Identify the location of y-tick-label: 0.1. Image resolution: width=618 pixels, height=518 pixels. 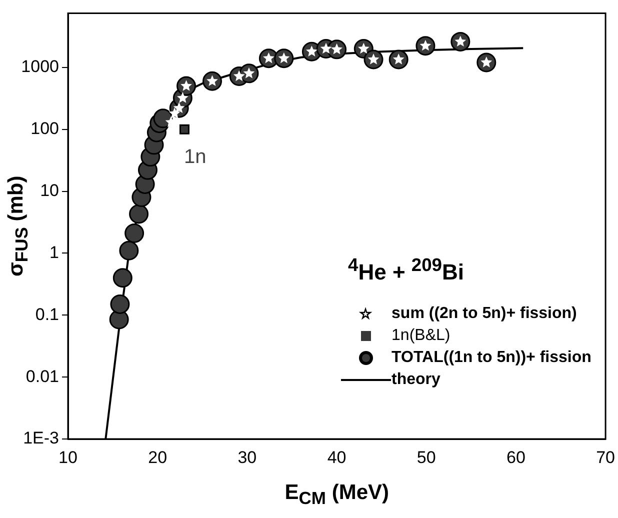
(47, 314).